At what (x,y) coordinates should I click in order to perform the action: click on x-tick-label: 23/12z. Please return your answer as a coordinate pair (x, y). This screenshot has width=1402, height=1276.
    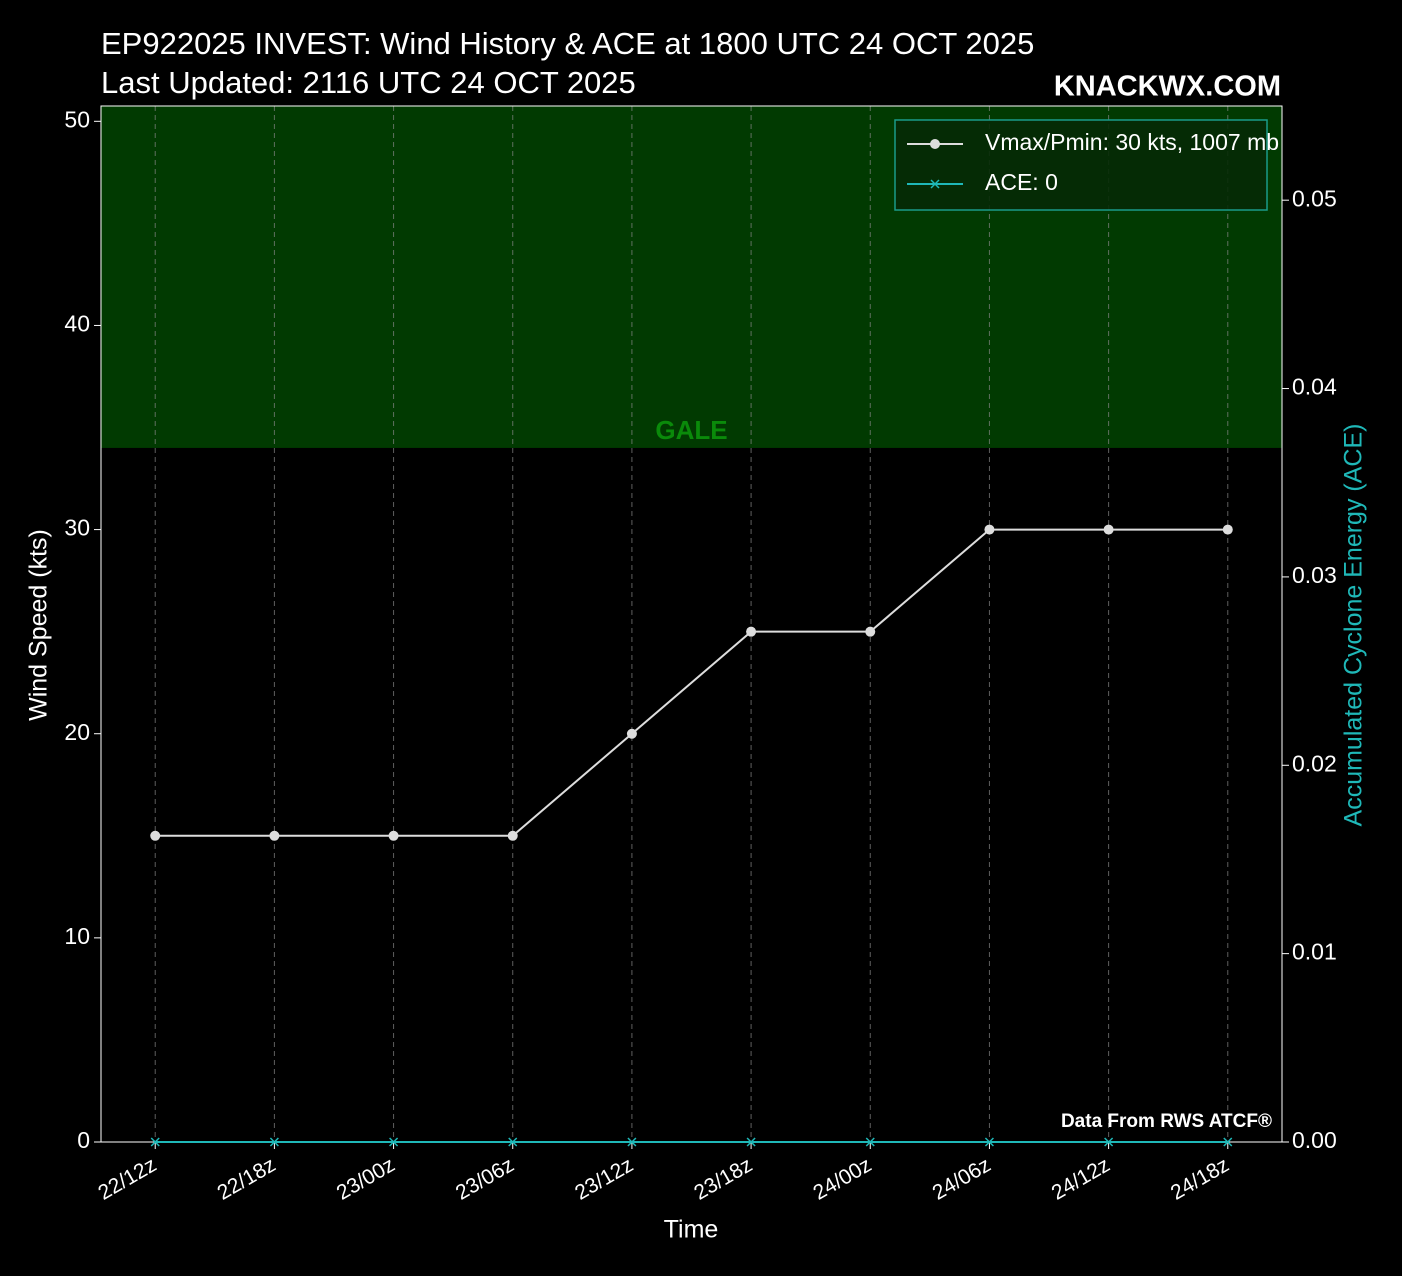
    Looking at the image, I should click on (604, 1178).